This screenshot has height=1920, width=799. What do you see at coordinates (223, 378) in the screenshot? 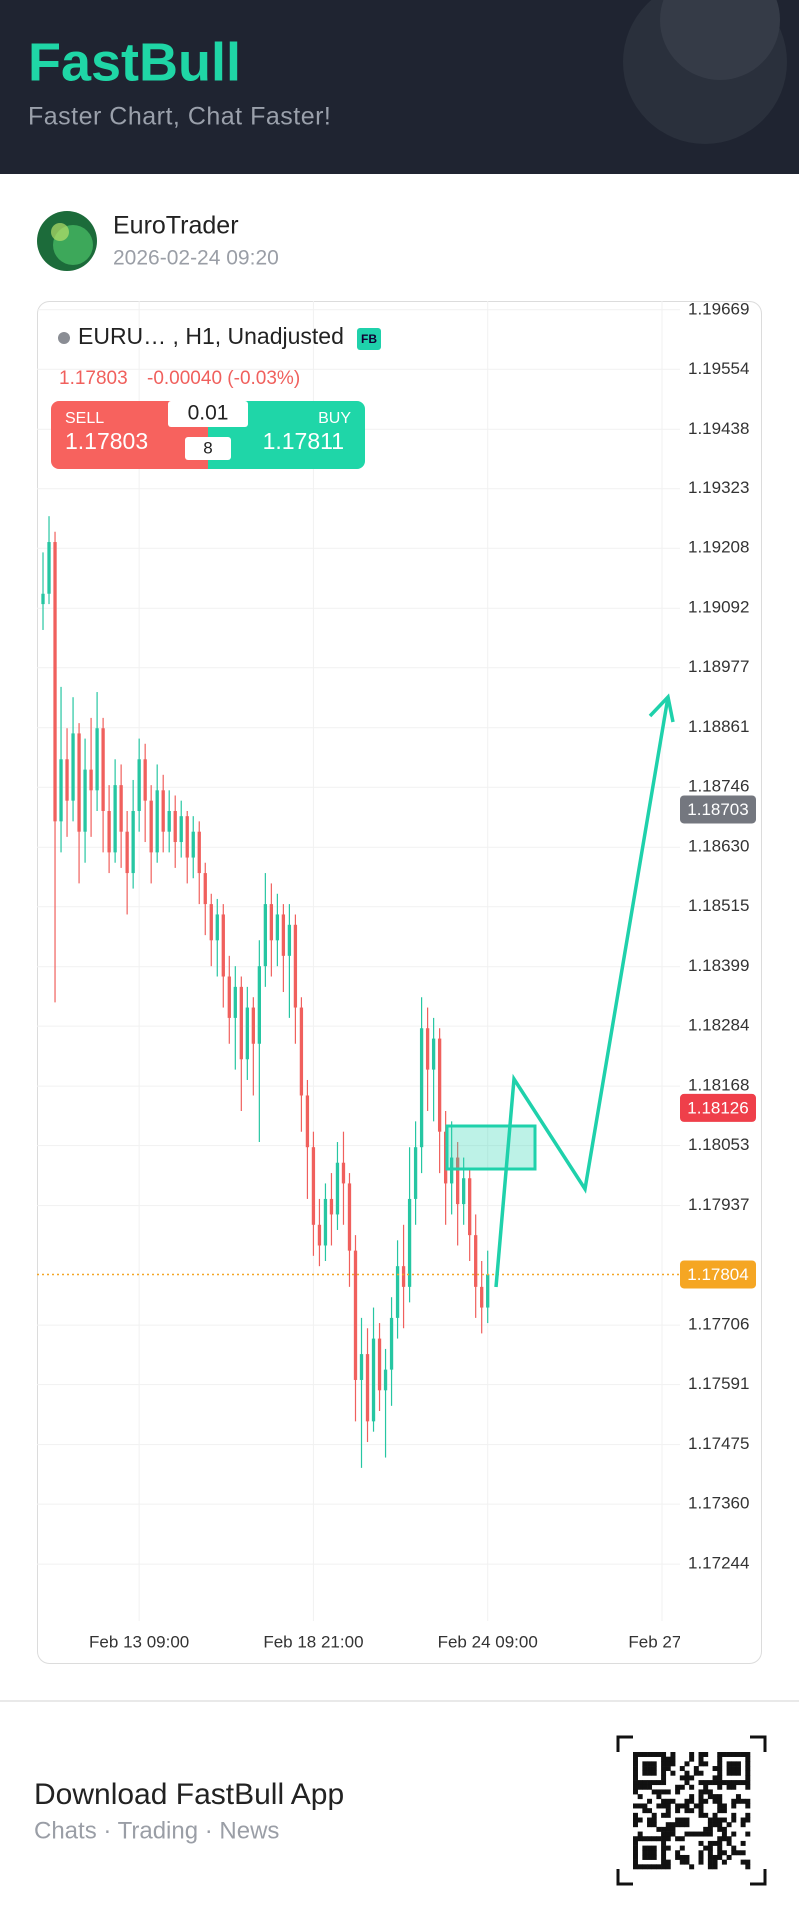
I see `price-change: -0.00040 (-0.03%)` at bounding box center [223, 378].